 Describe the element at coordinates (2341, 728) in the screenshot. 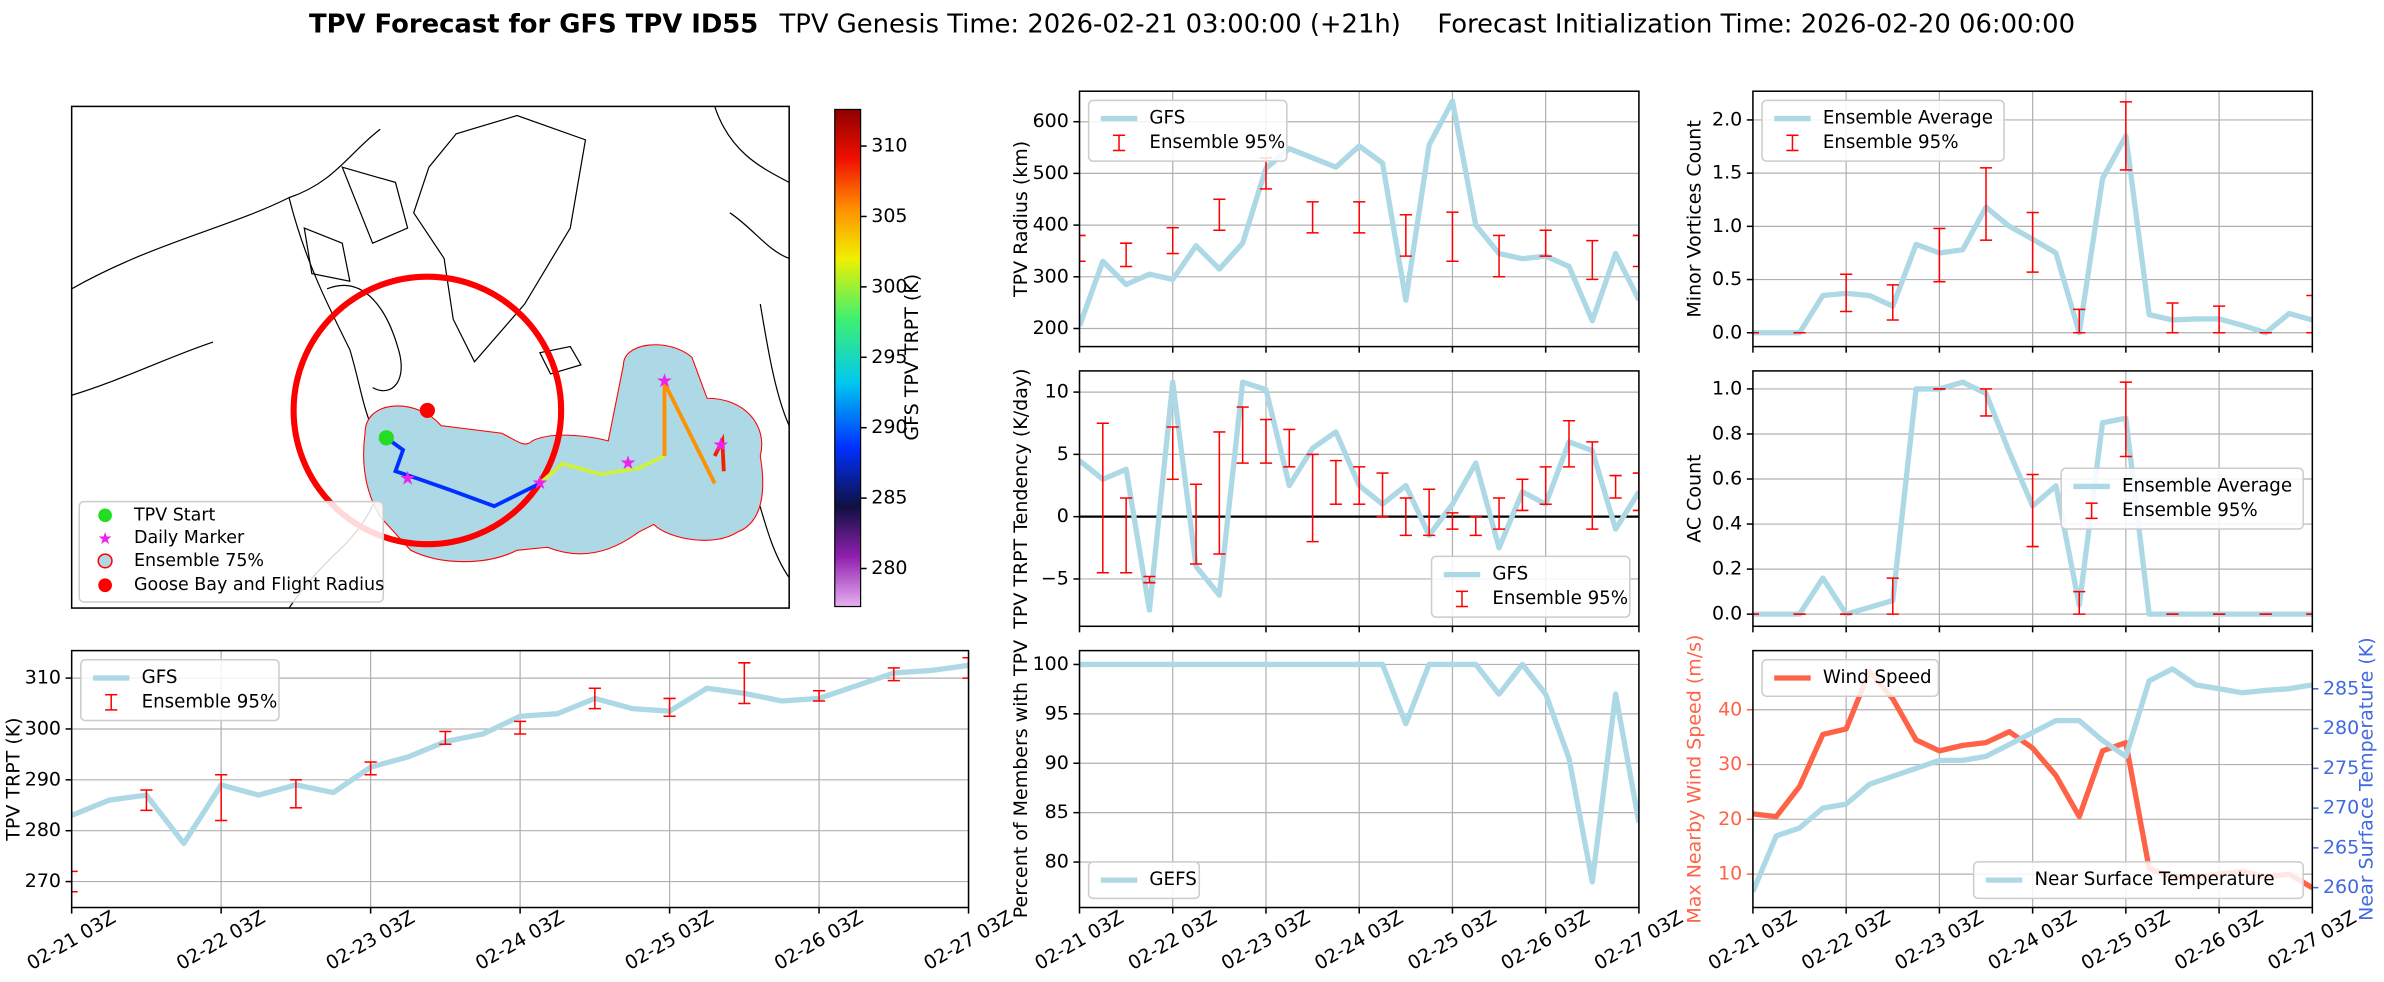

I see `y-tick-label: 280` at that location.